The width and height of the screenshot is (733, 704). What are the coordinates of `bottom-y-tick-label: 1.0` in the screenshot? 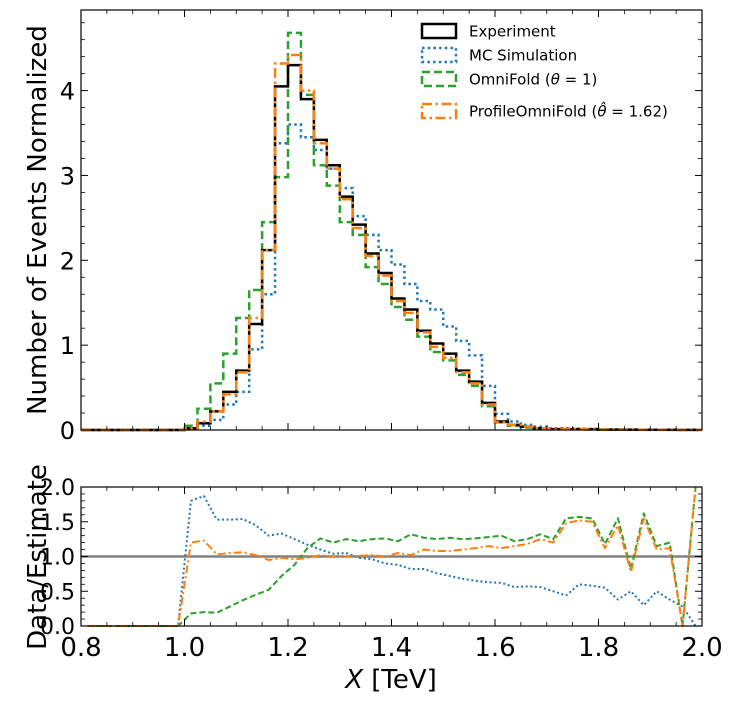 It's located at (57, 558).